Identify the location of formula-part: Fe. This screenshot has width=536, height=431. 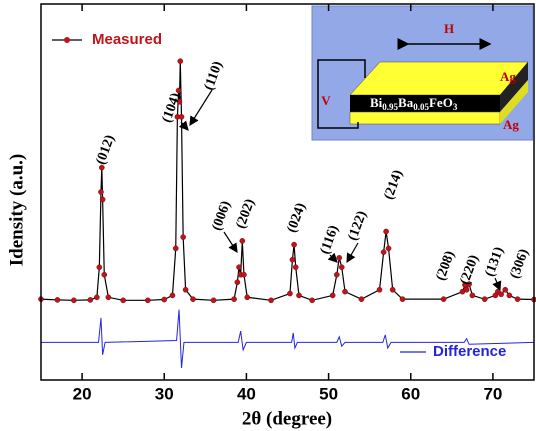
(436, 102).